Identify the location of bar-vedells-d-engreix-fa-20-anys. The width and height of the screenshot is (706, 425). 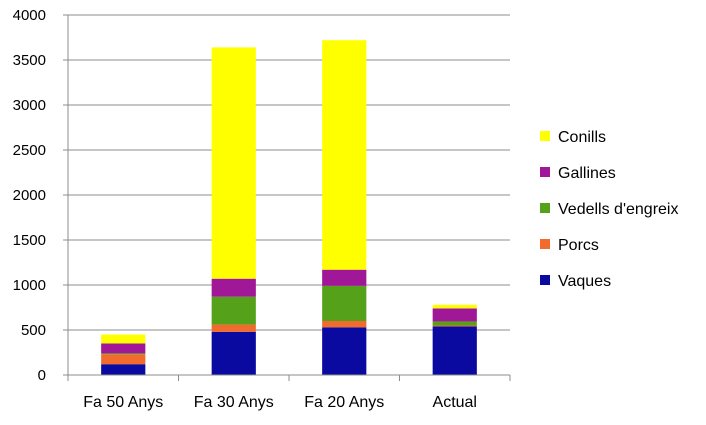
(344, 303).